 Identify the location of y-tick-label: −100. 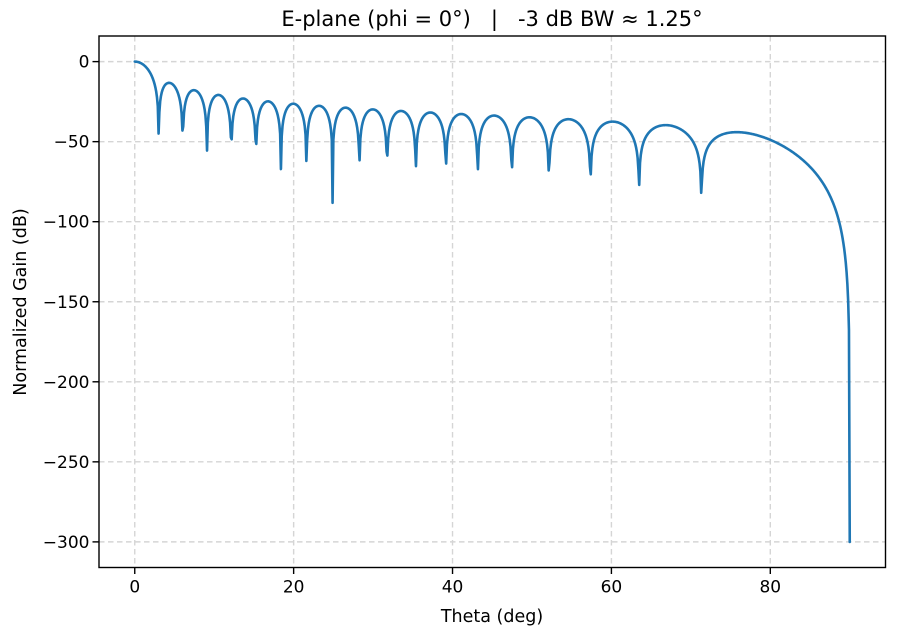
(66, 223).